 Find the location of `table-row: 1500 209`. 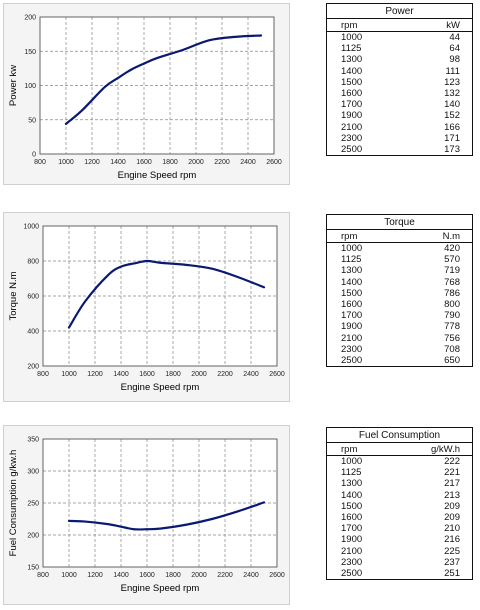

table-row: 1500 209 is located at coordinates (399, 506).